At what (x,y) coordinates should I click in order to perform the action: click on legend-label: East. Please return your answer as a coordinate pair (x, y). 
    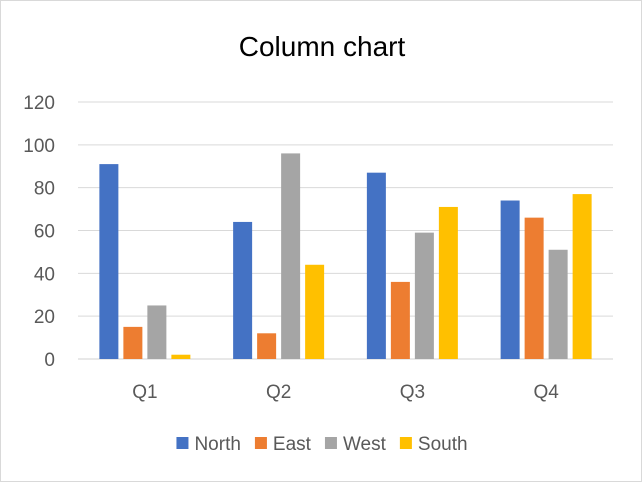
    Looking at the image, I should click on (292, 444).